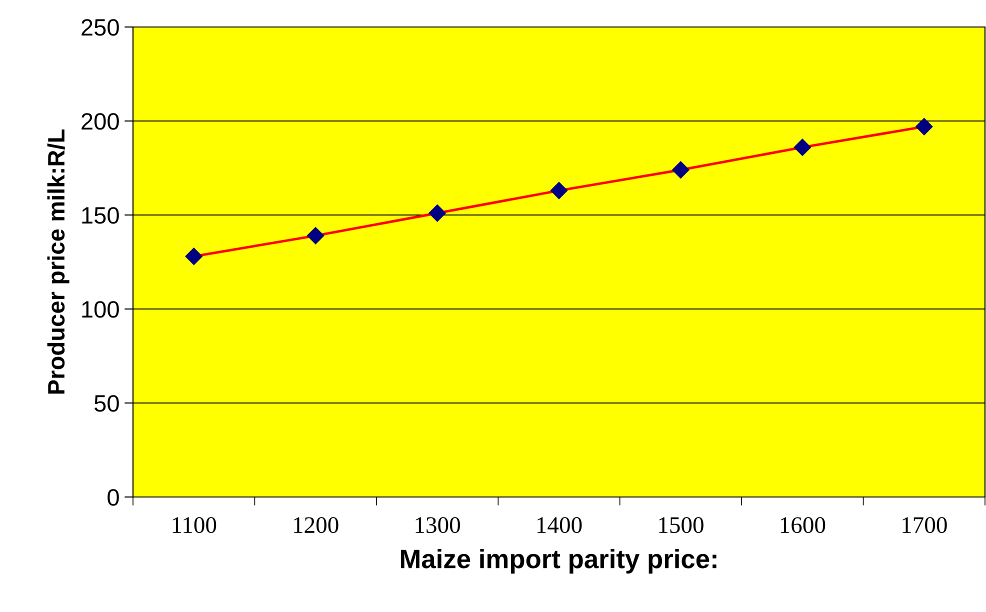  I want to click on y-tick-label: 250, so click(100, 27).